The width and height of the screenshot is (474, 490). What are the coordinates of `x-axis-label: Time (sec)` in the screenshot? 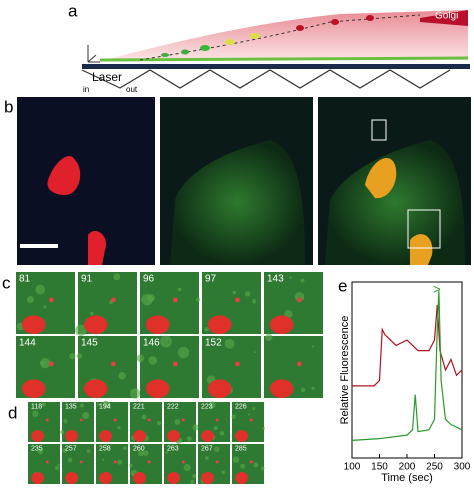 It's located at (407, 478).